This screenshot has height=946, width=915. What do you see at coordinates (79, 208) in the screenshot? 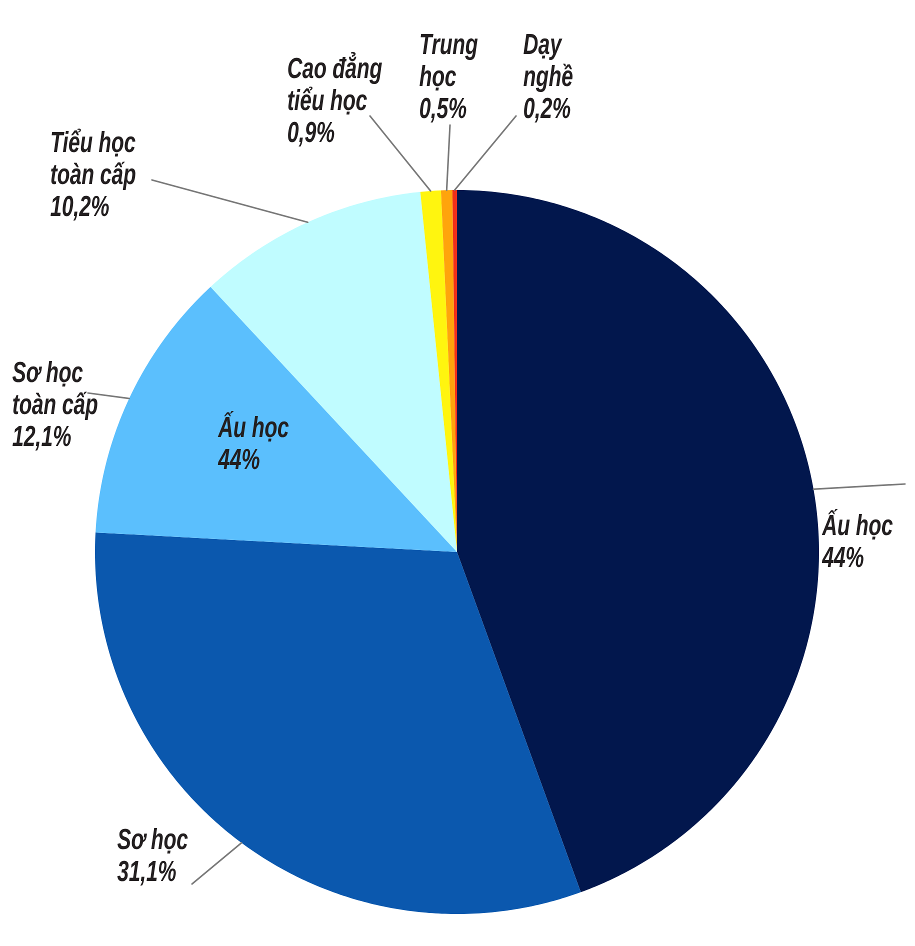
I see `data-label: 10,2%` at bounding box center [79, 208].